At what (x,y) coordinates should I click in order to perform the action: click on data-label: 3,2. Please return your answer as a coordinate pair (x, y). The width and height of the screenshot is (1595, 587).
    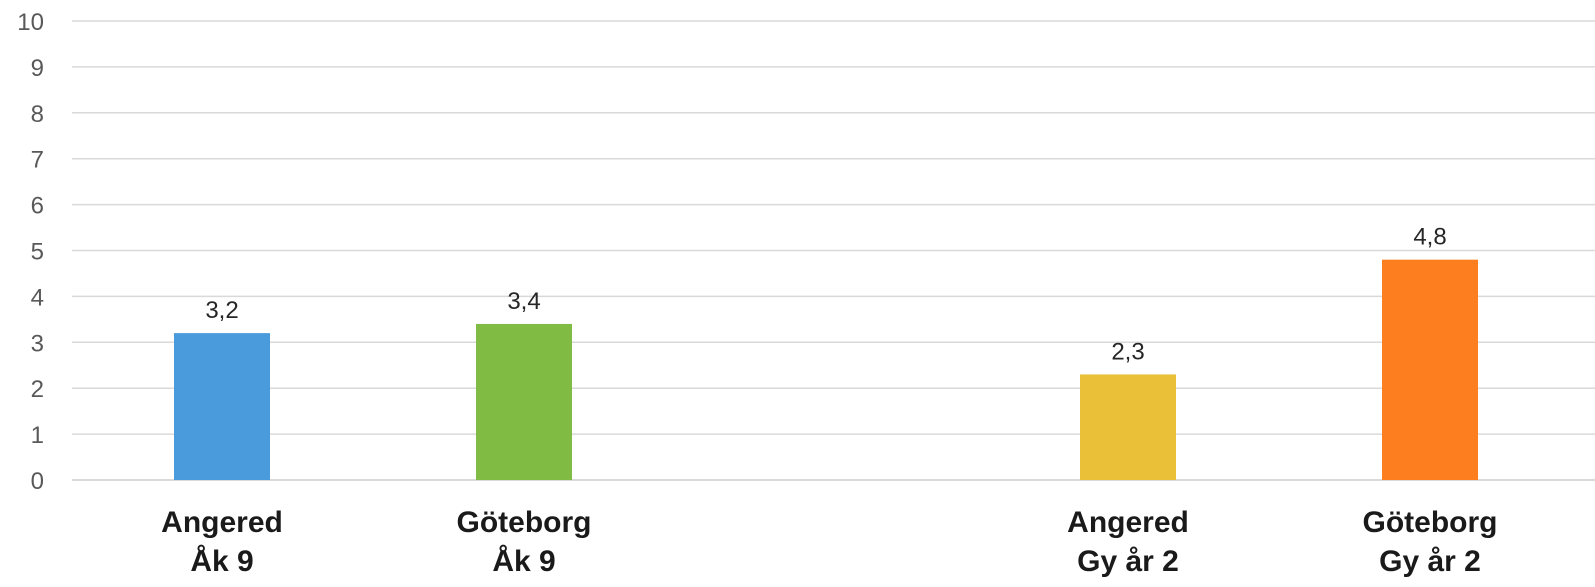
    Looking at the image, I should click on (221, 310).